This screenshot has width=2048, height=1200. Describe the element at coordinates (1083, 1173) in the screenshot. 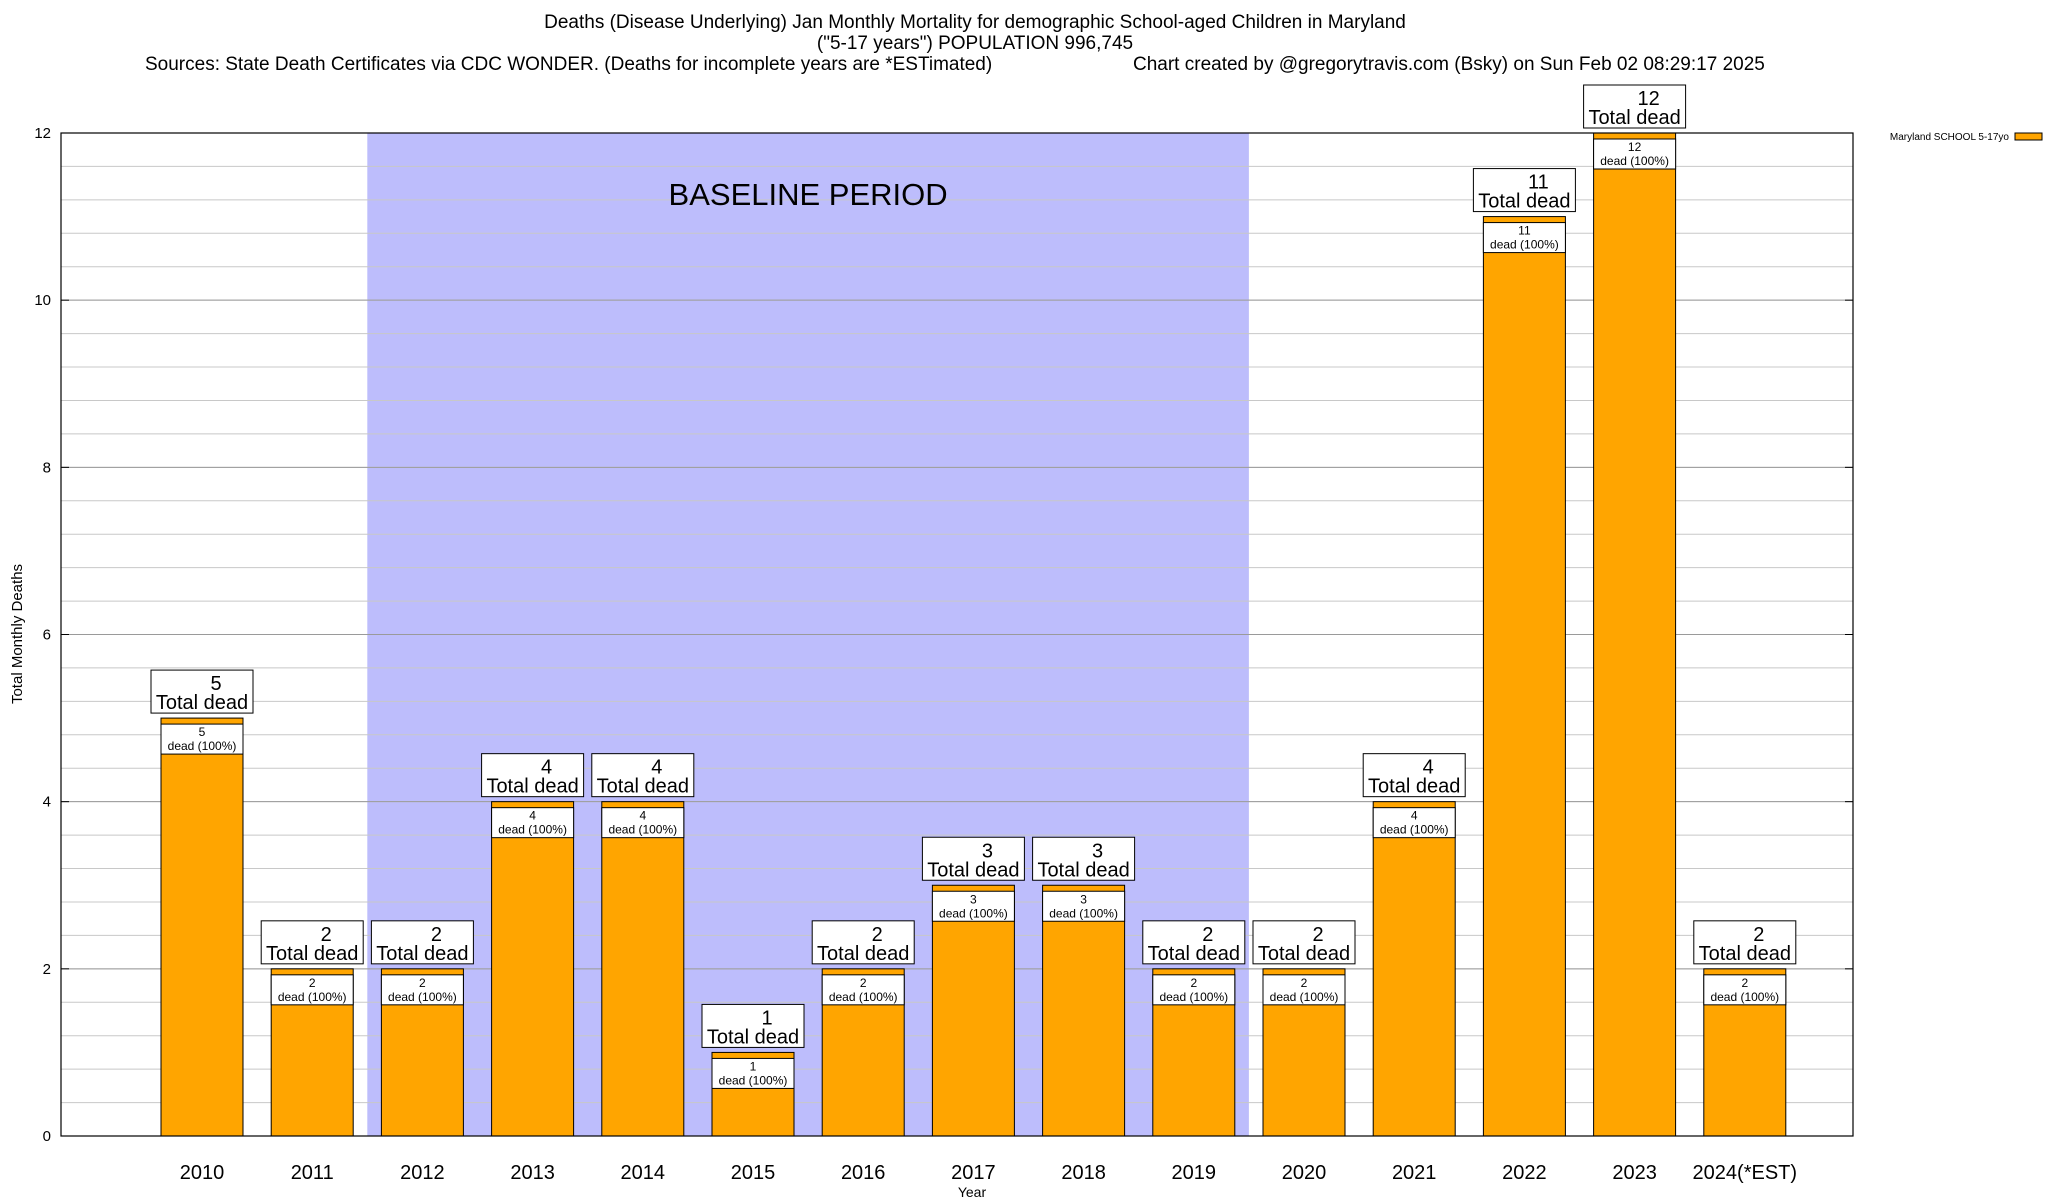

I see `x-tick-label: 2018` at that location.